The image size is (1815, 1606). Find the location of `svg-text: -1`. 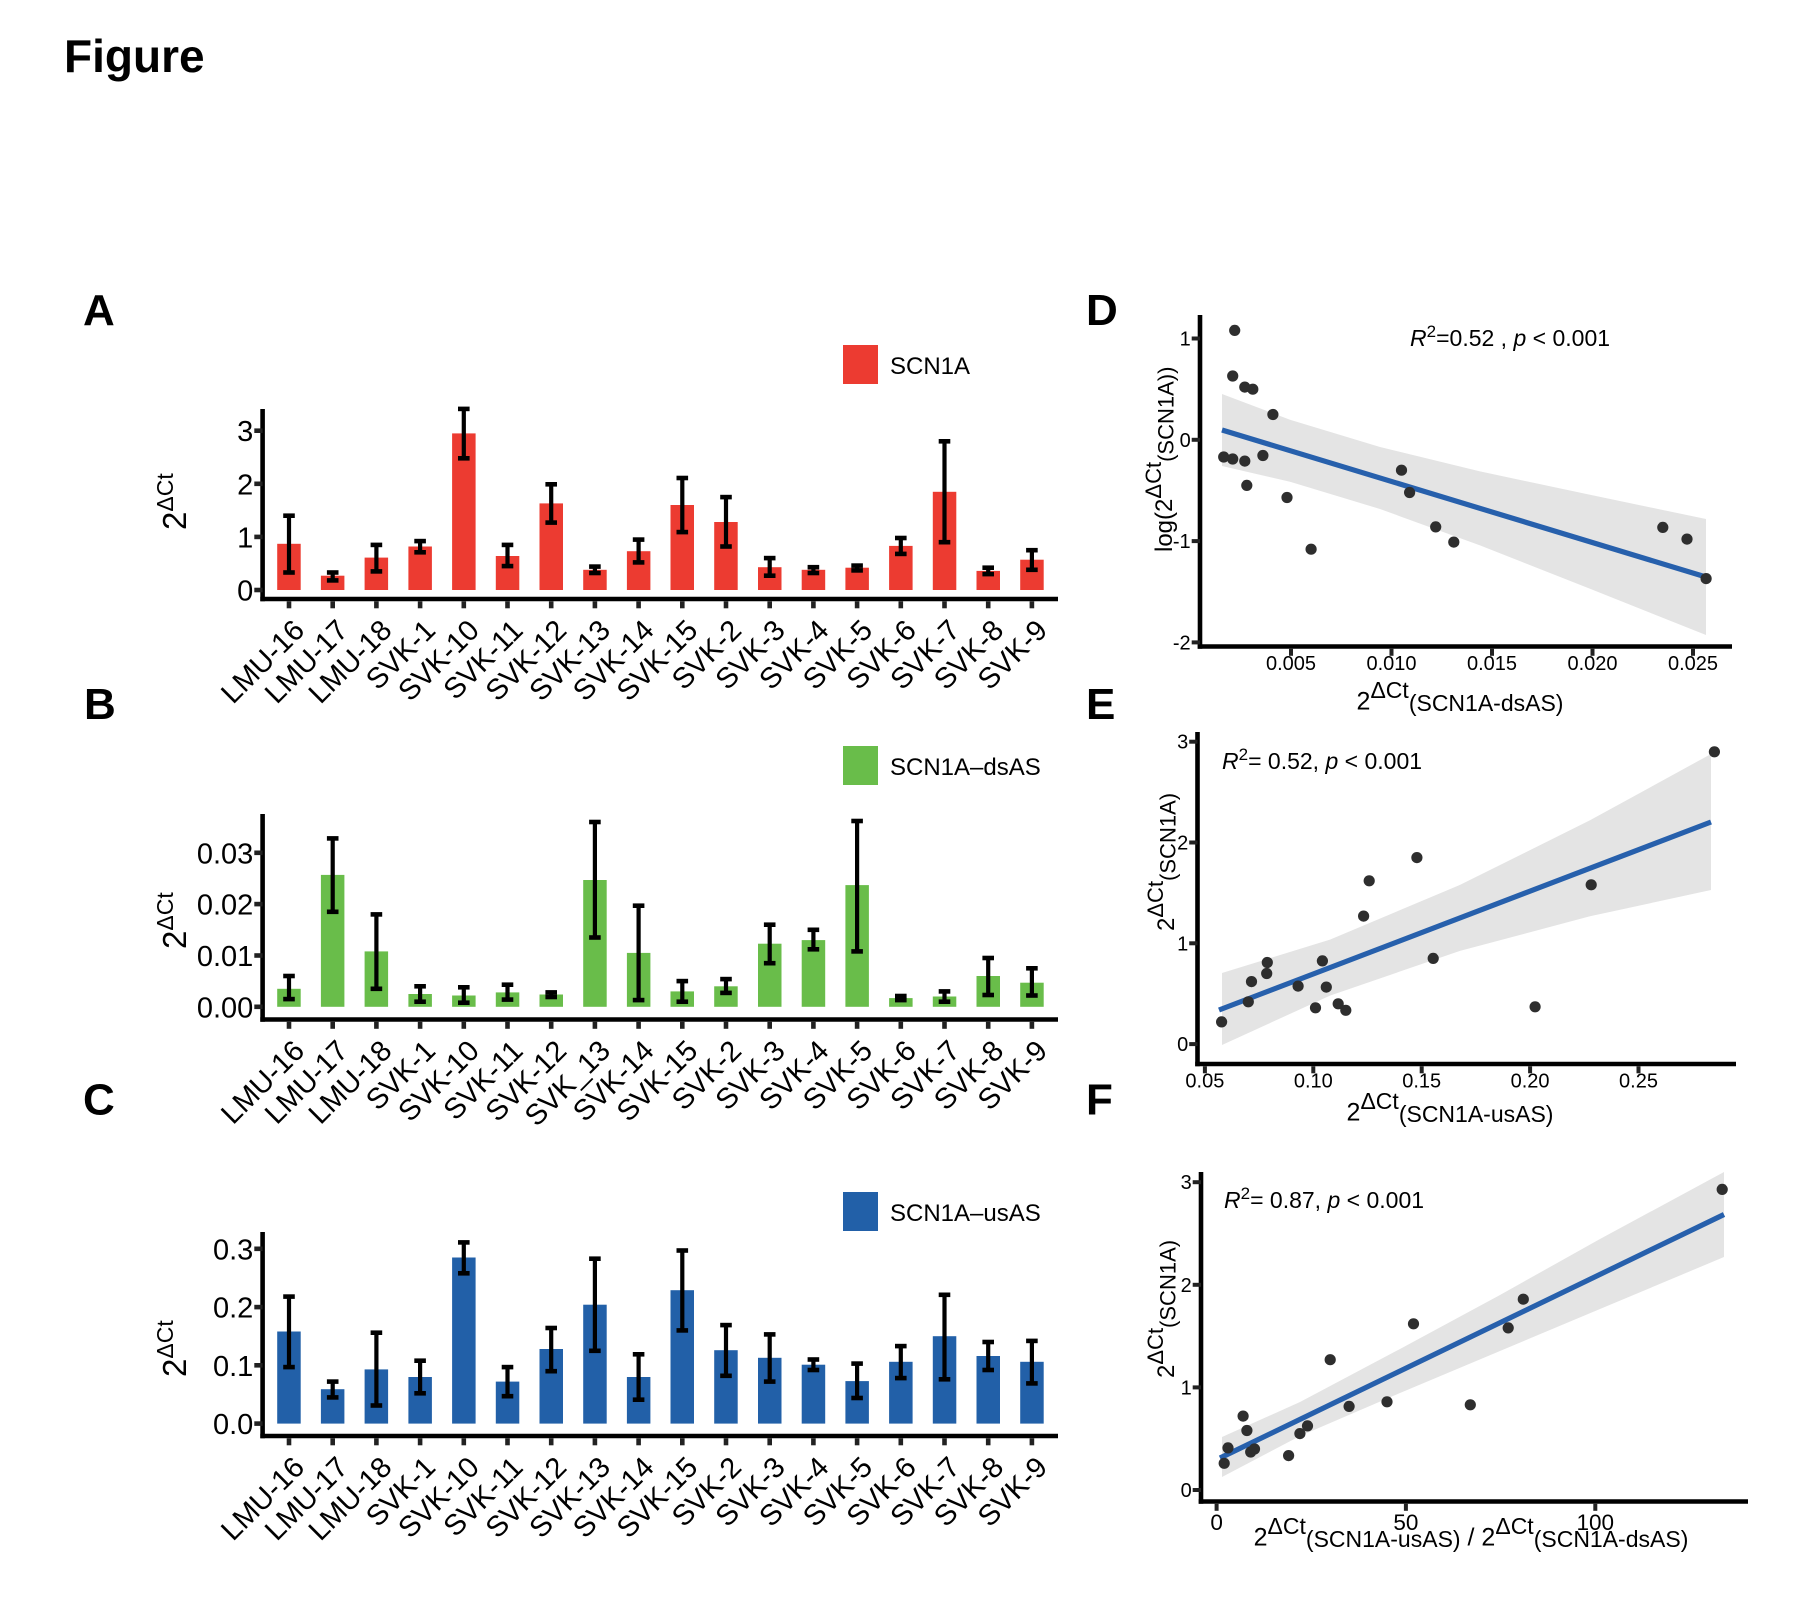

svg-text: -1 is located at coordinates (1182, 542).